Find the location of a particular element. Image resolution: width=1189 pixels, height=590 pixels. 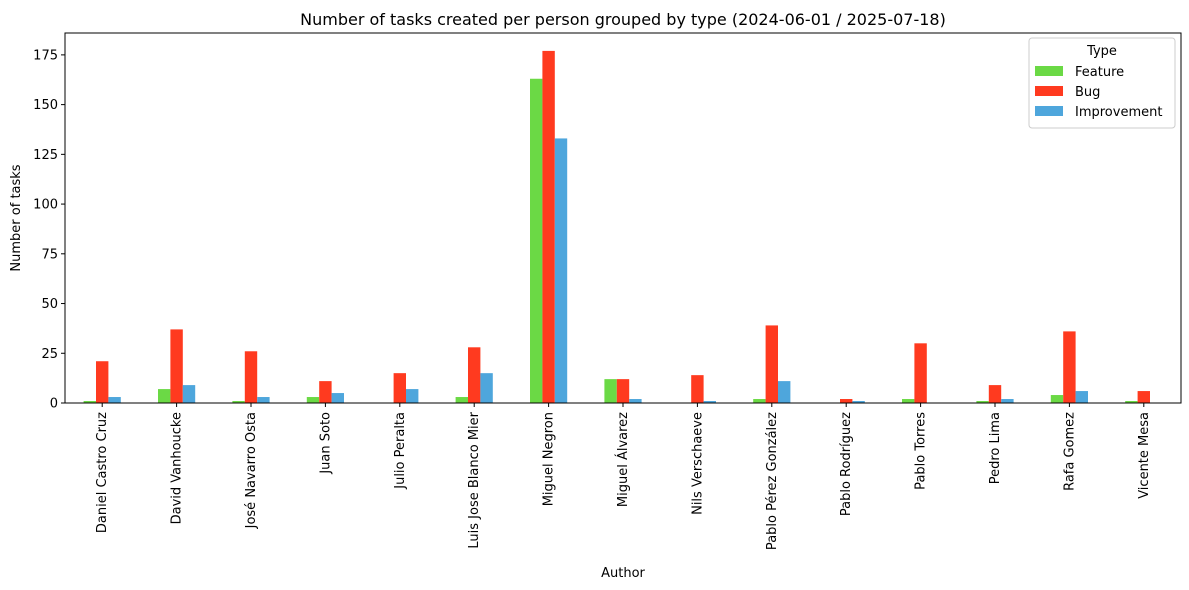

x-tick-label: Daniel Castro Cruz is located at coordinates (102, 472).